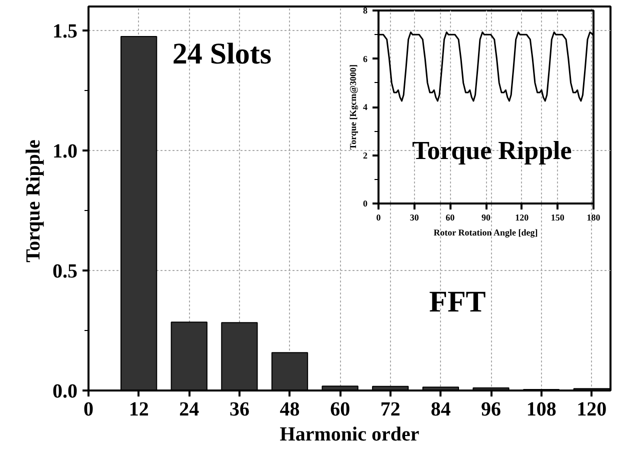  What do you see at coordinates (492, 150) in the screenshot?
I see `annotation: Torque Ripple` at bounding box center [492, 150].